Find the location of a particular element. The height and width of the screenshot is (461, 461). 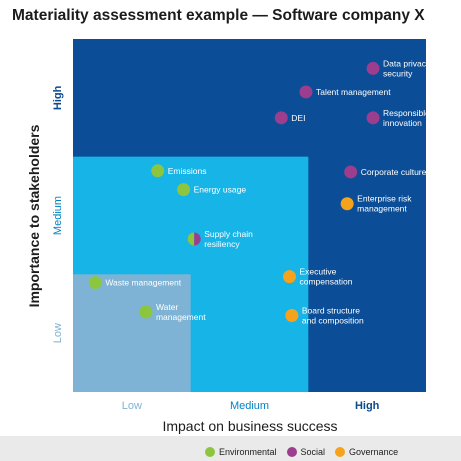

point-label: Energy usage is located at coordinates (220, 190).